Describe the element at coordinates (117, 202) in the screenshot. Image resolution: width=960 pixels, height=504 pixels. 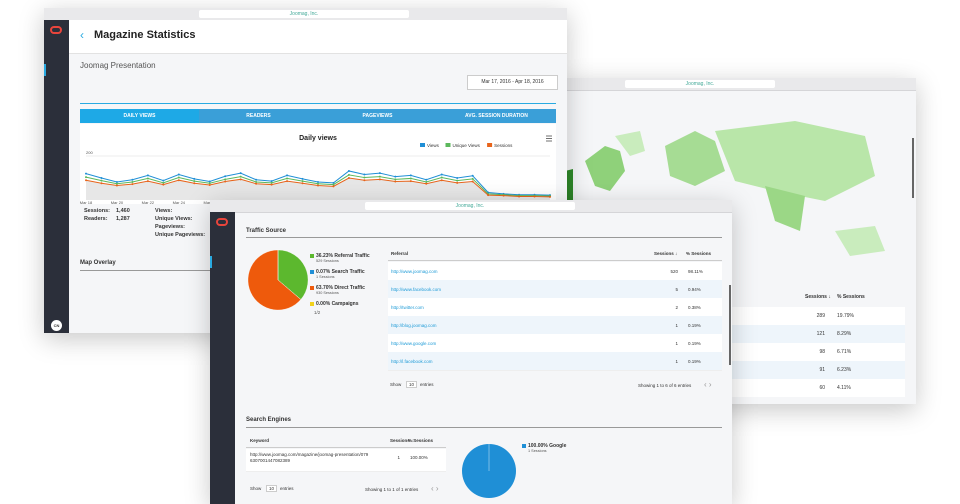
I see `x-tick-label: Mar 20` at that location.